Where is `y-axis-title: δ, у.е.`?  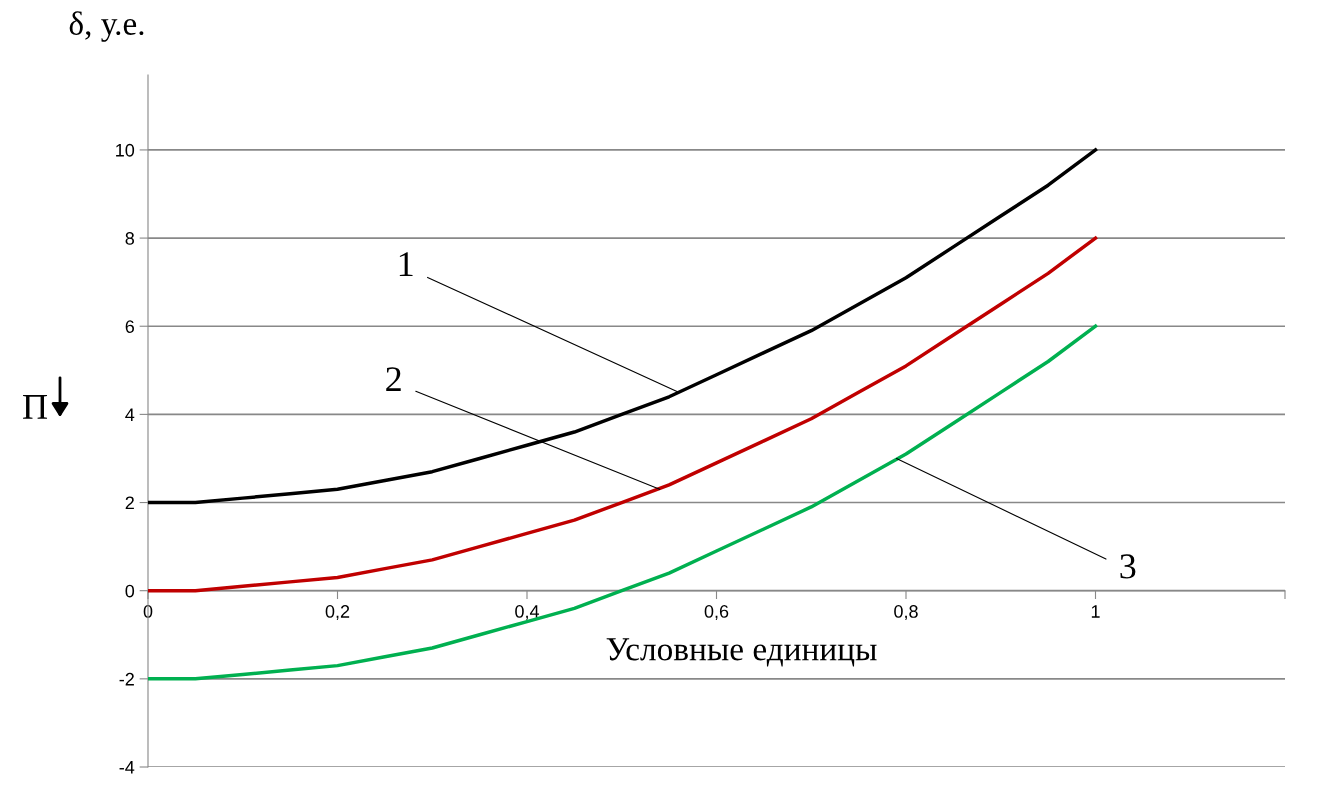
y-axis-title: δ, у.е. is located at coordinates (106, 26).